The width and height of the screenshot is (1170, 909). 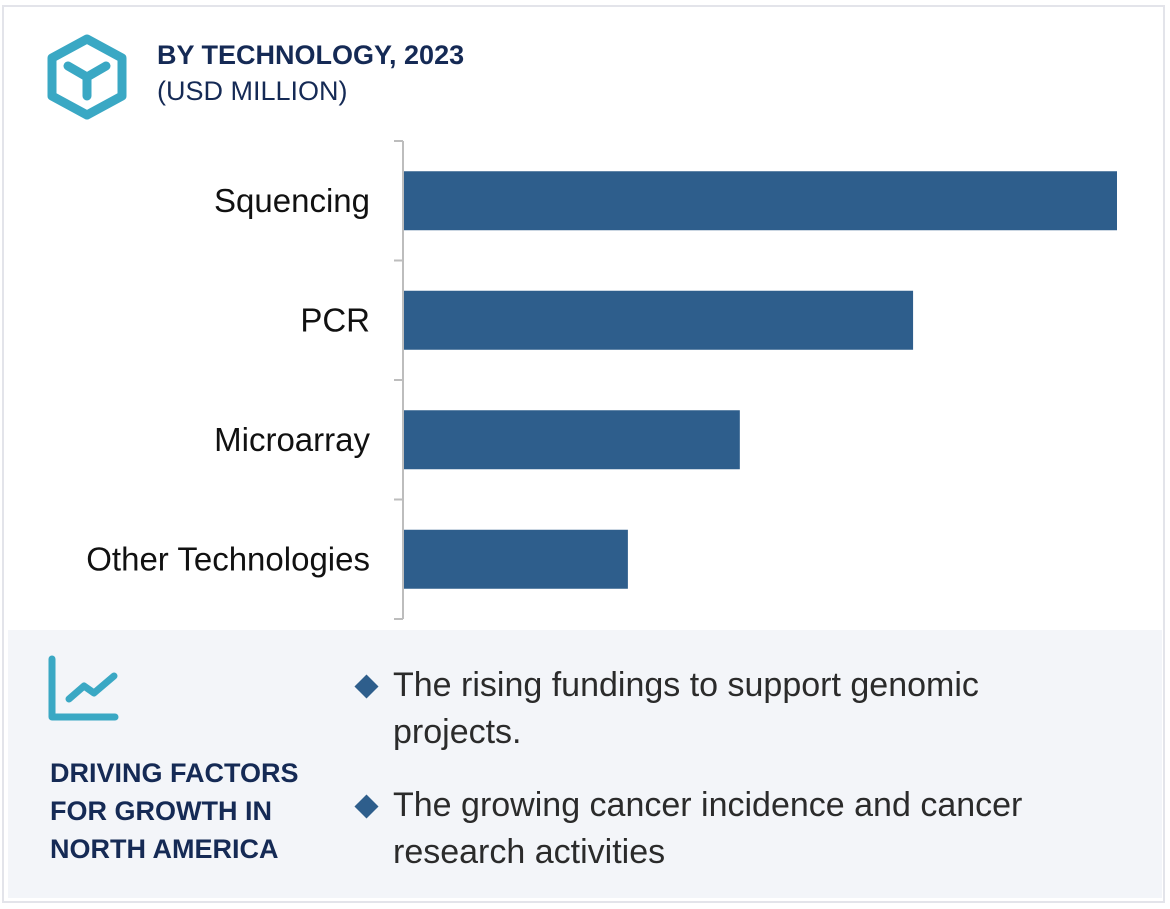 What do you see at coordinates (292, 439) in the screenshot?
I see `category-label: Microarray` at bounding box center [292, 439].